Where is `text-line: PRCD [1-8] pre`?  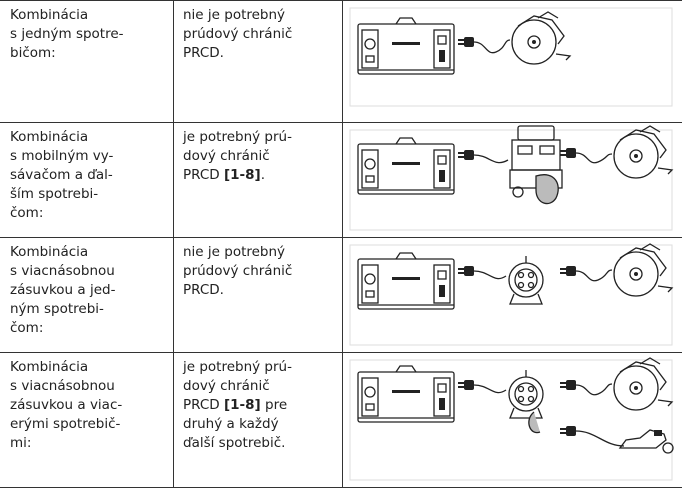
text-line: PRCD [1-8] pre is located at coordinates (257, 405).